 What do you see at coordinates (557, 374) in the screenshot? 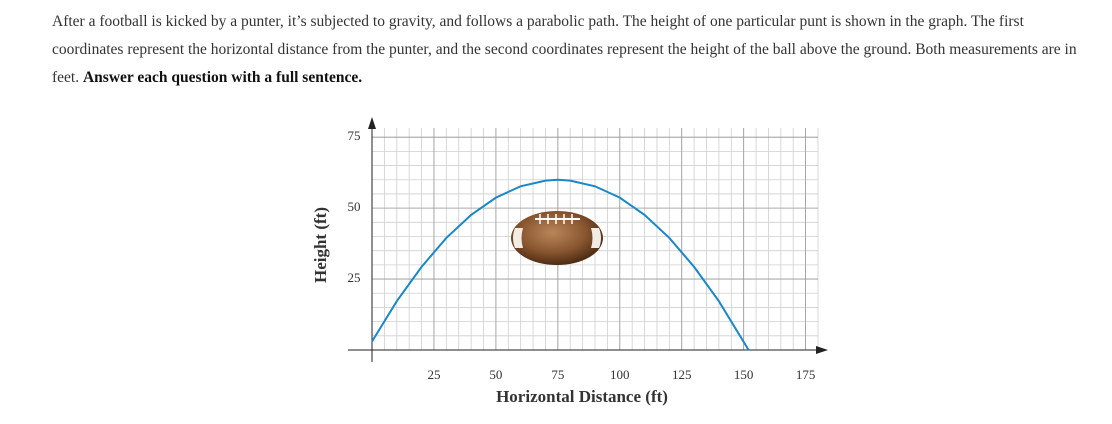
I see `x-tick-label: 75` at bounding box center [557, 374].